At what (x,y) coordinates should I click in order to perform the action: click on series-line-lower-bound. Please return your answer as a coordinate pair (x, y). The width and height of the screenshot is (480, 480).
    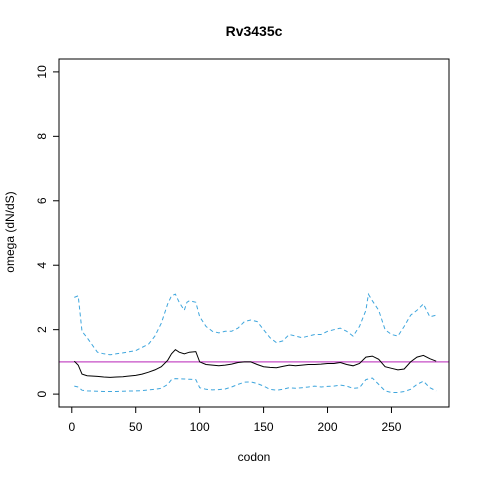
    Looking at the image, I should click on (255, 385).